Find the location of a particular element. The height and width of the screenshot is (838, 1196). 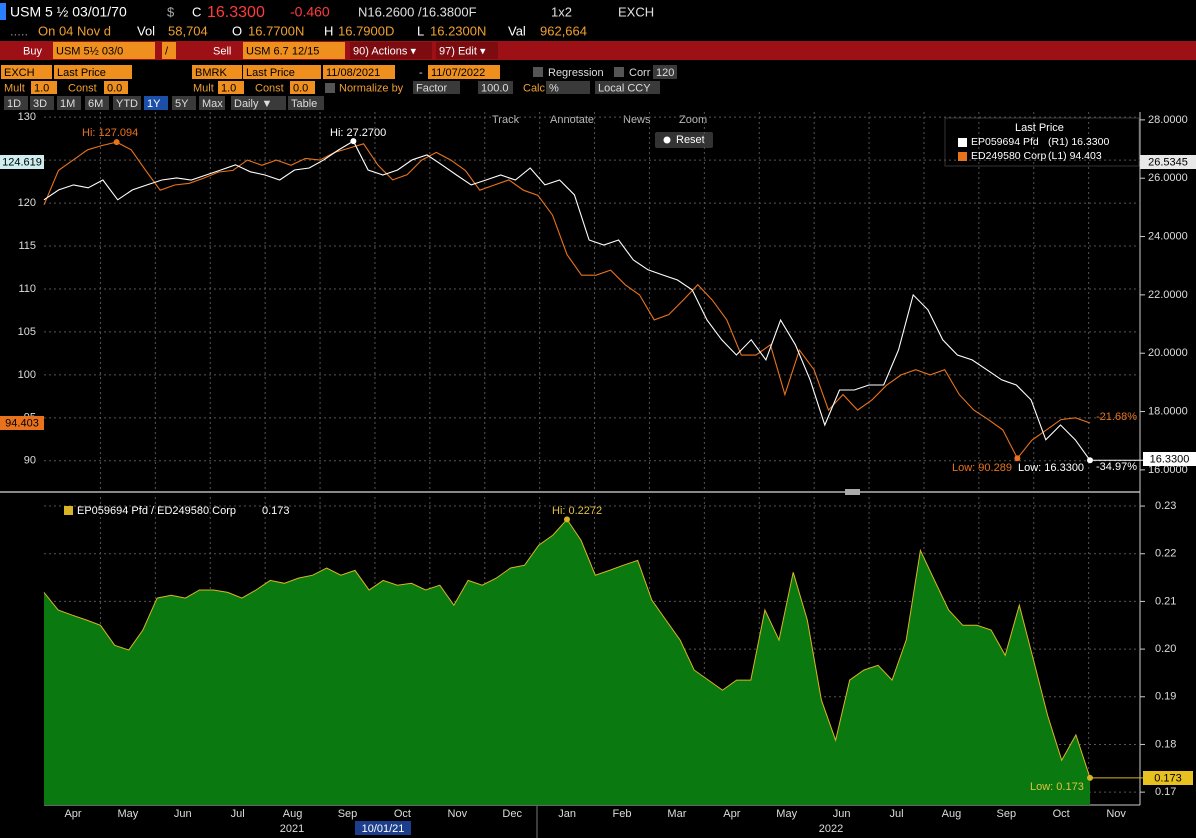

header-field: C is located at coordinates (196, 11).